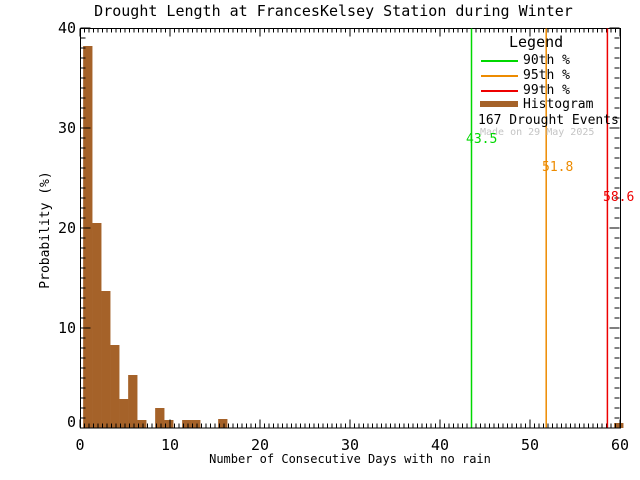  What do you see at coordinates (66, 328) in the screenshot?
I see `y-tick-label: 10` at bounding box center [66, 328].